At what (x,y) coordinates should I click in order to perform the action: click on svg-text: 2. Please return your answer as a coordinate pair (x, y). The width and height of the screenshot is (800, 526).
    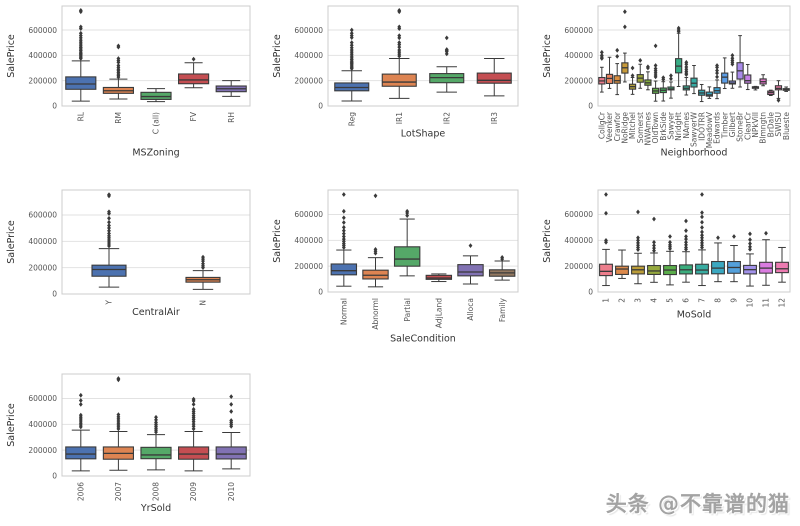
    Looking at the image, I should click on (622, 300).